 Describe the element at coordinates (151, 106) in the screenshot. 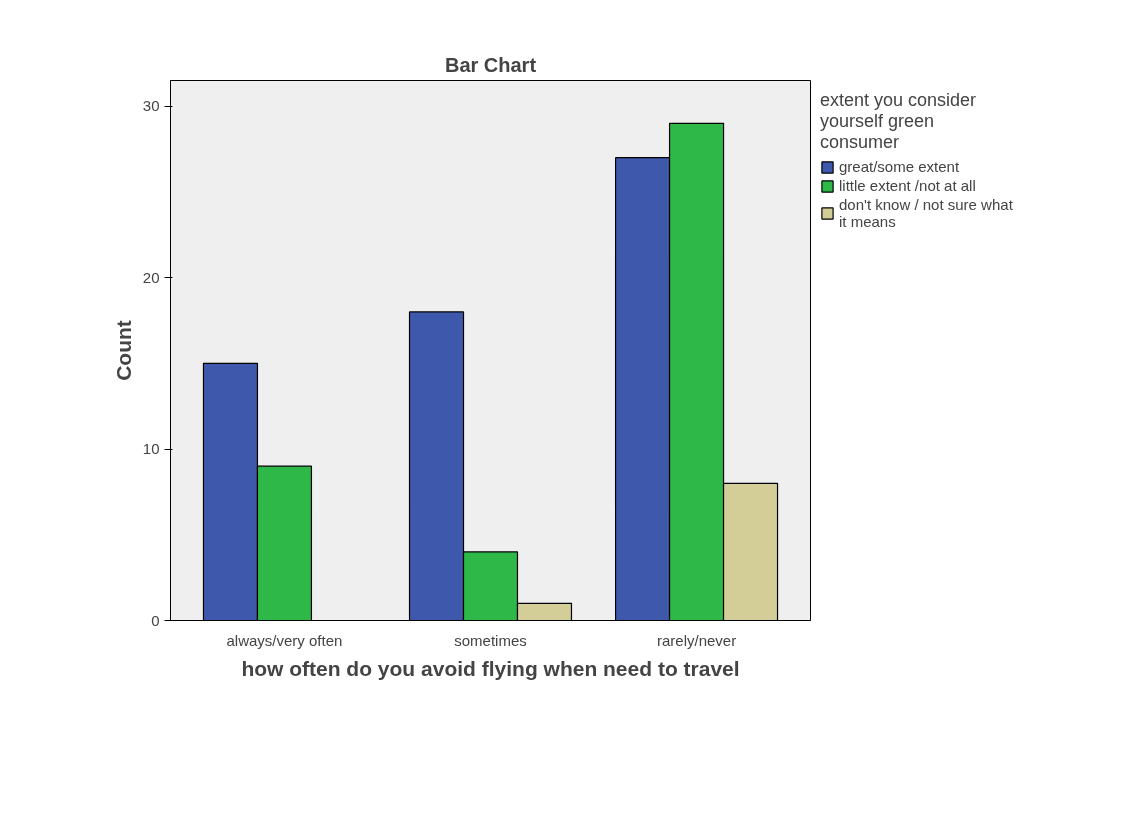

I see `y-tick-label: 30` at that location.